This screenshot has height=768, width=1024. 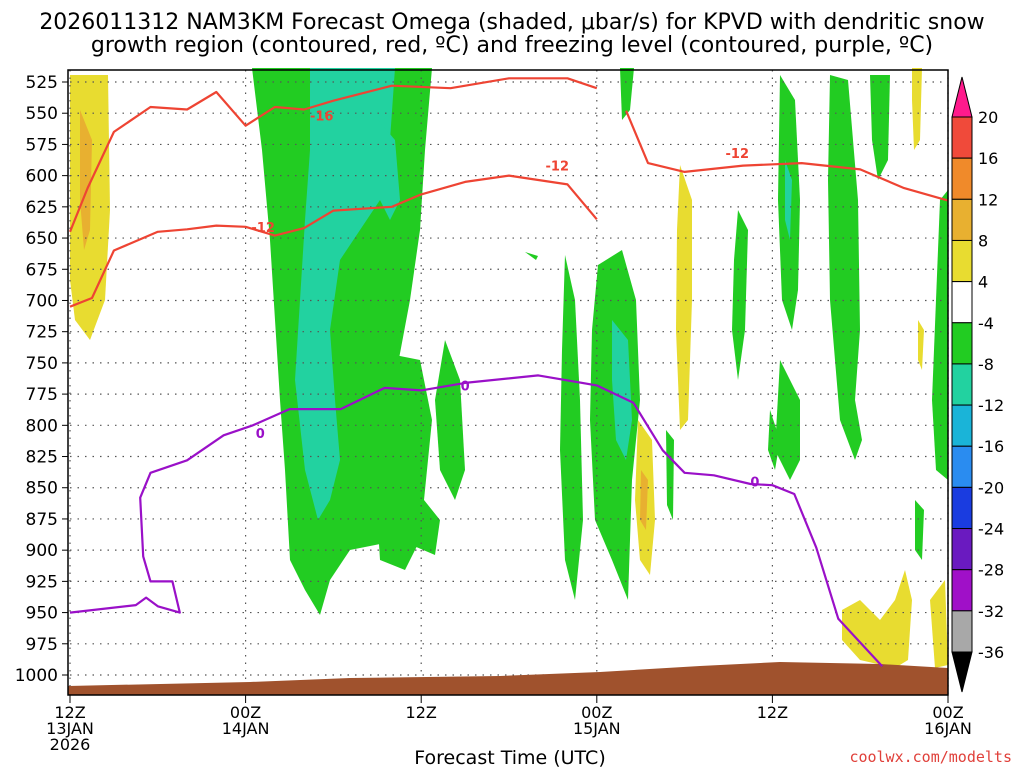 I want to click on y-tick-label: 550, so click(x=42, y=114).